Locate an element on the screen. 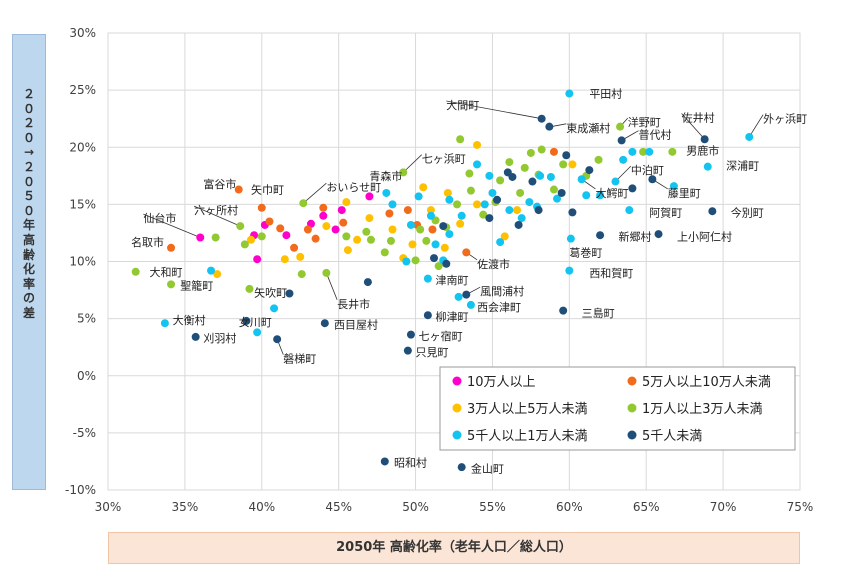  point-label: 大鰐町 is located at coordinates (611, 193).